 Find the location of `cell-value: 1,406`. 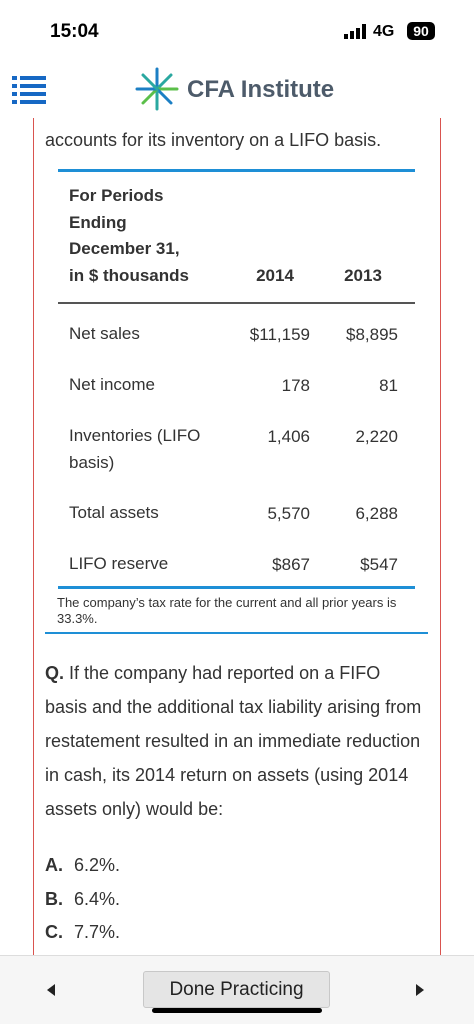

cell-value: 1,406 is located at coordinates (288, 436).